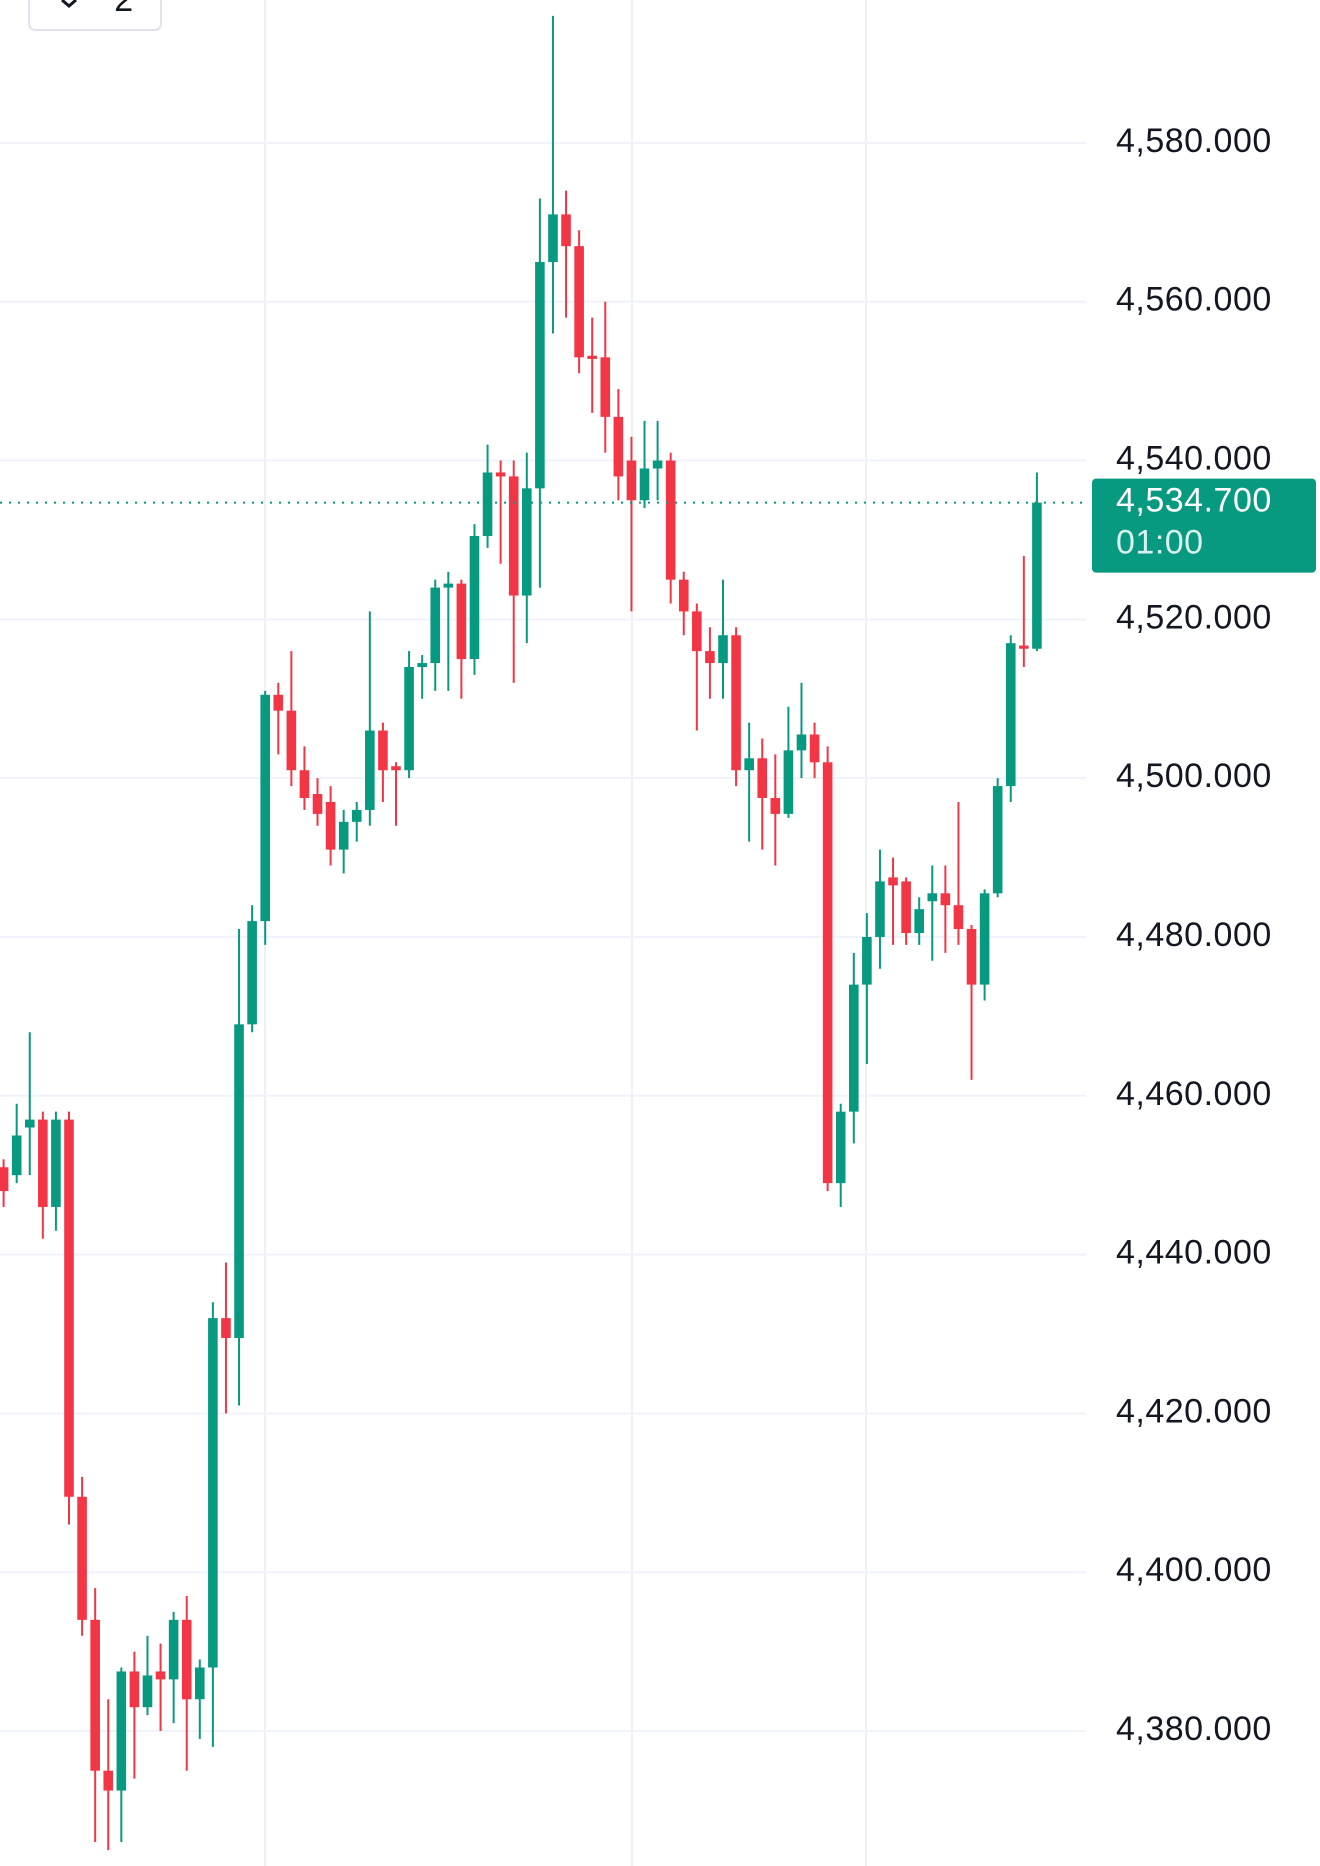  What do you see at coordinates (1194, 1570) in the screenshot?
I see `y-tick-label: 4,400.000` at bounding box center [1194, 1570].